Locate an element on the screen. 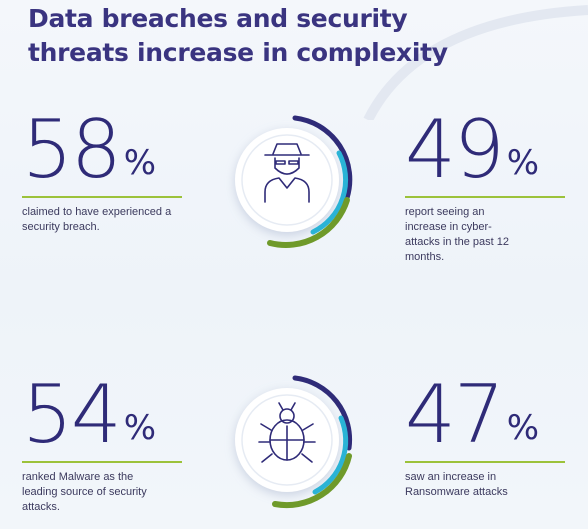 Image resolution: width=588 pixels, height=529 pixels. stat-value: 54 is located at coordinates (72, 414).